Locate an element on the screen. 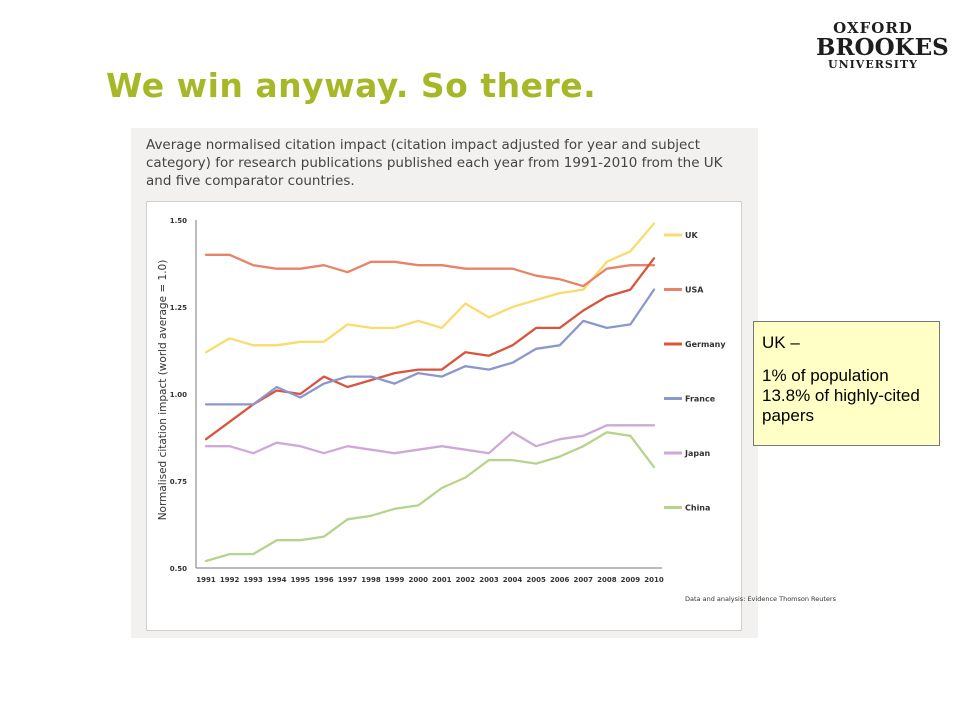 The height and width of the screenshot is (720, 960). x-tick-label-1991: 1991 is located at coordinates (206, 580).